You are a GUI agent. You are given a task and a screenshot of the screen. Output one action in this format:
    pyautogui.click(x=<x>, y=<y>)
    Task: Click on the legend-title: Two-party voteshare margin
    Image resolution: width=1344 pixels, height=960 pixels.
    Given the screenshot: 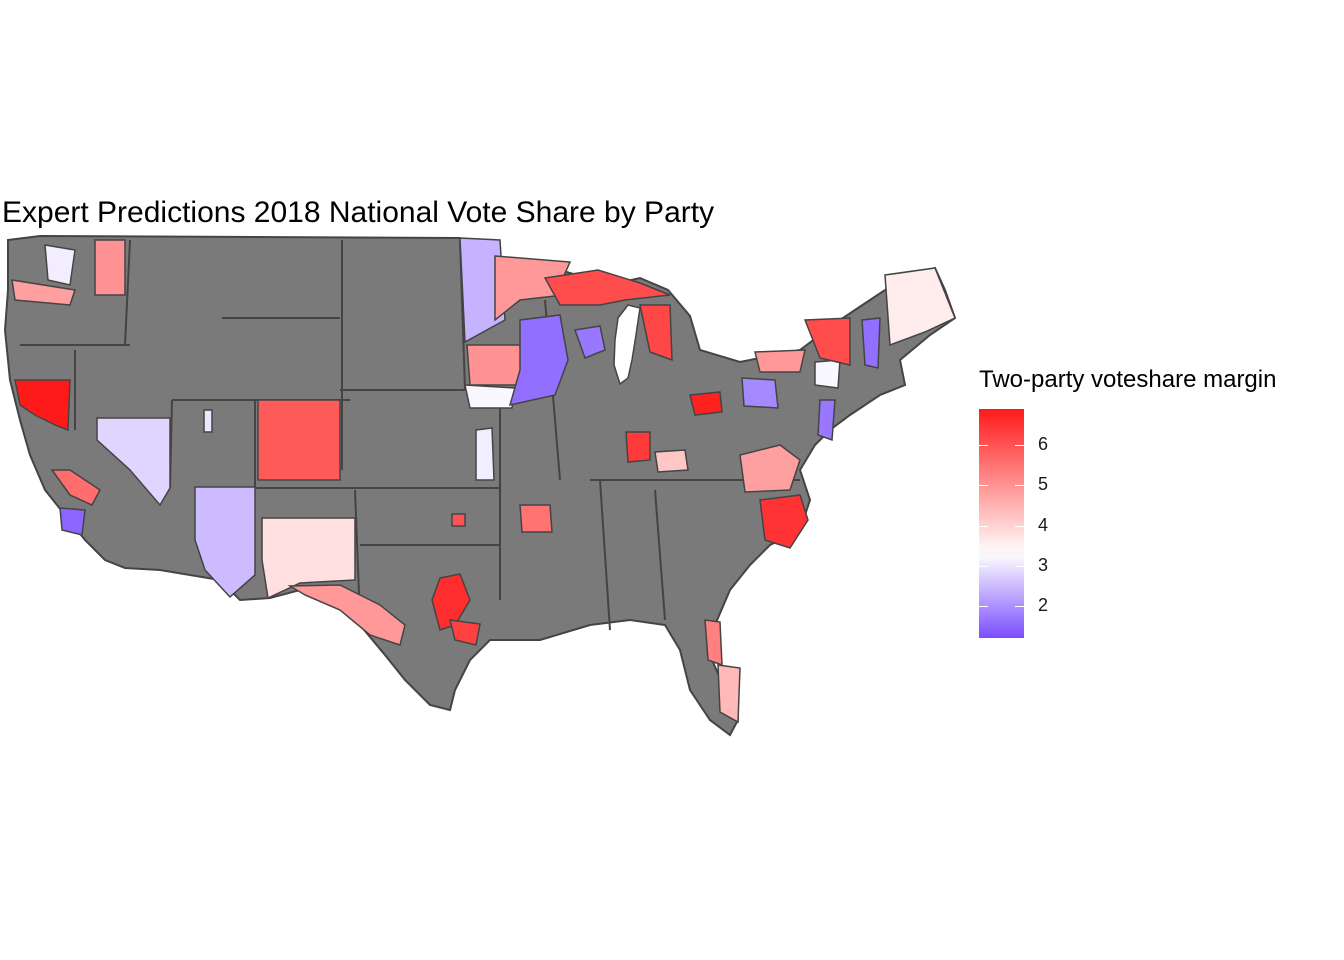 What is the action you would take?
    pyautogui.click(x=1128, y=379)
    